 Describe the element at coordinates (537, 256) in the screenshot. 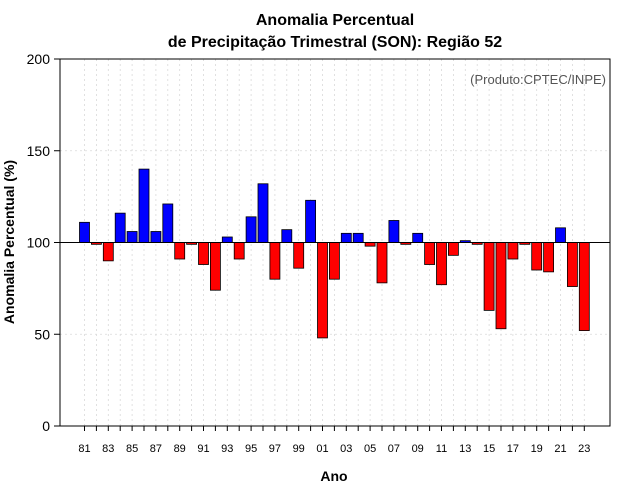

I see `bar-2019` at that location.